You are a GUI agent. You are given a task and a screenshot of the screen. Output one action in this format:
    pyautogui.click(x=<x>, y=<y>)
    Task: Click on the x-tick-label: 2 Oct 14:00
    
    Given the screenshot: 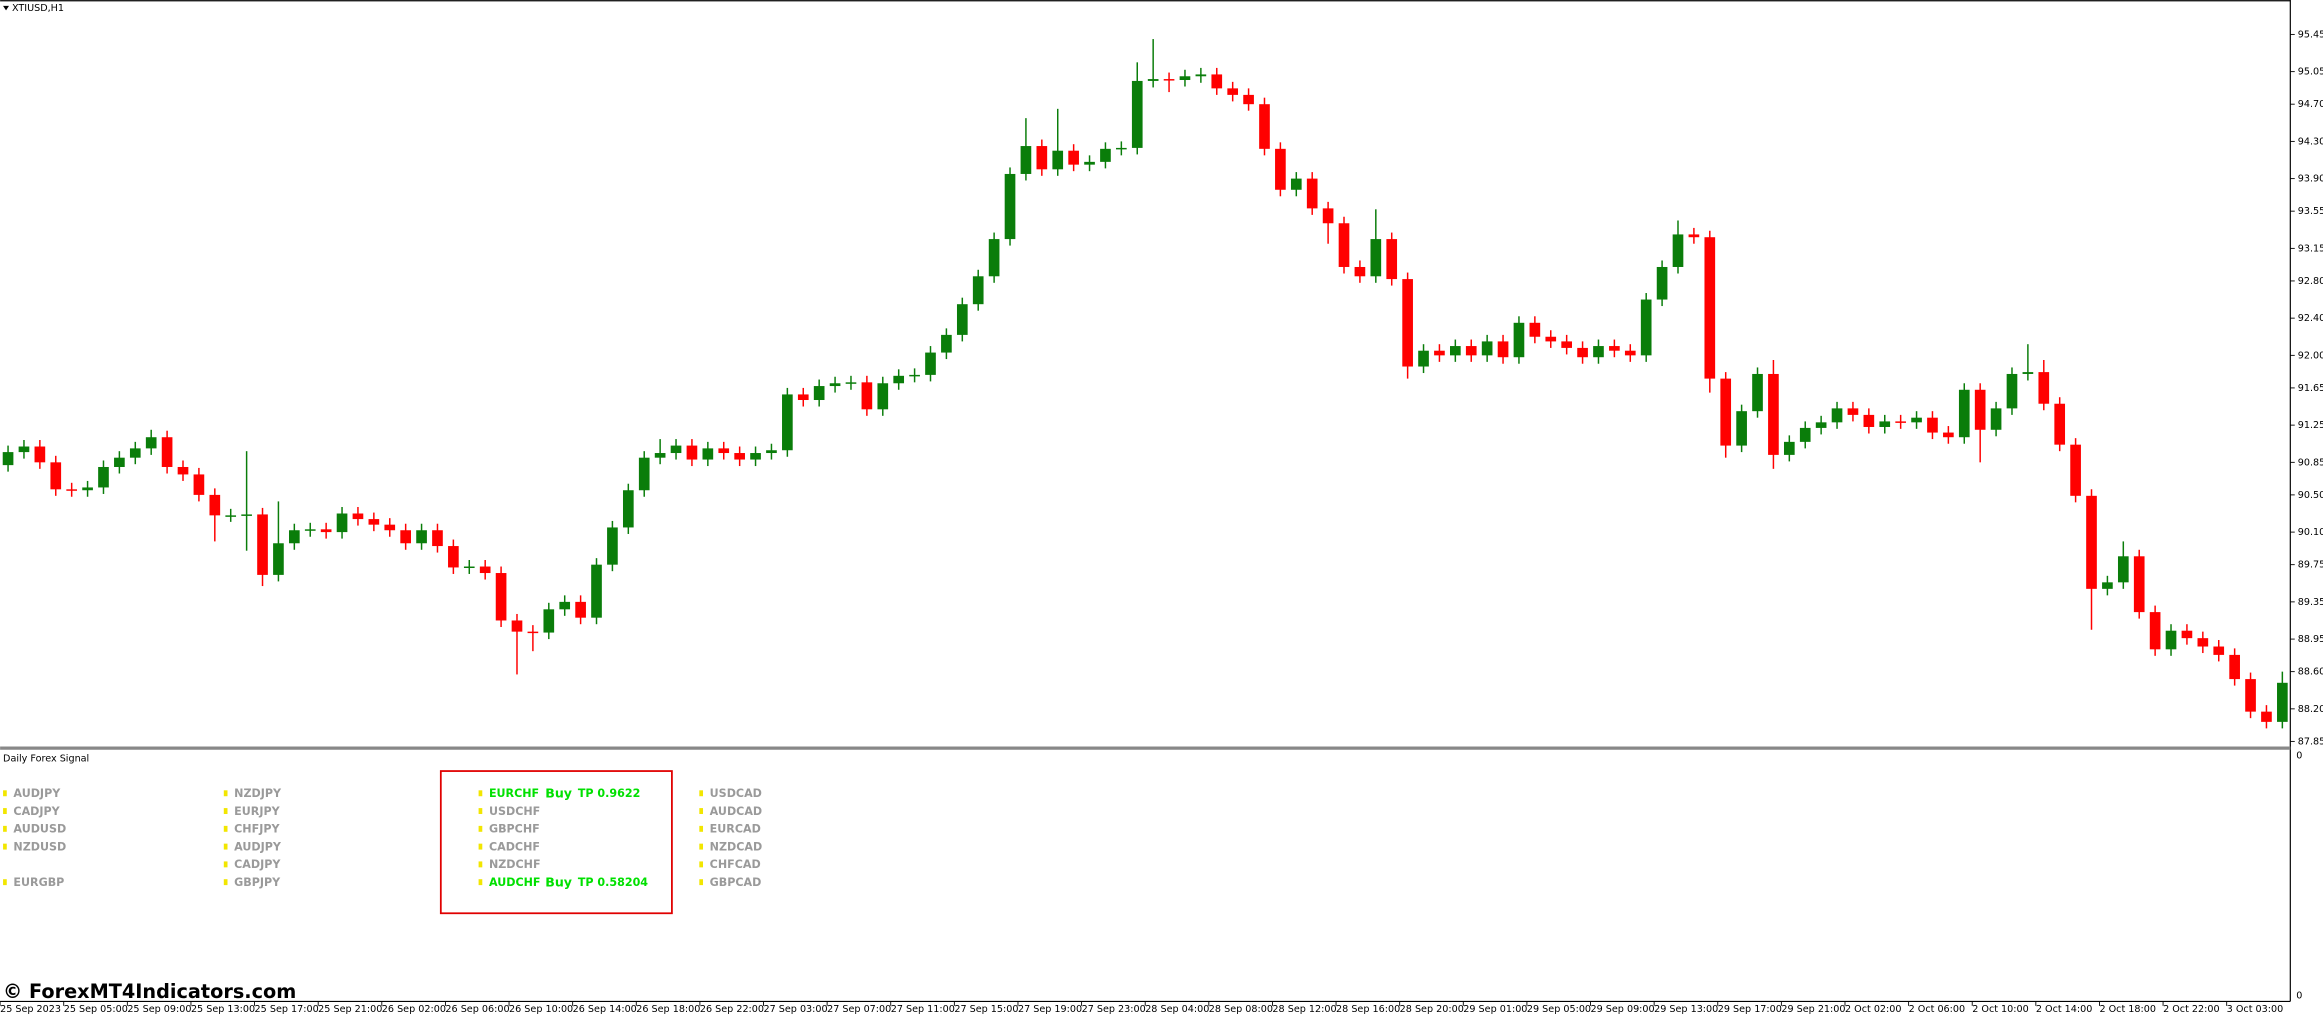 What is the action you would take?
    pyautogui.click(x=2064, y=1009)
    